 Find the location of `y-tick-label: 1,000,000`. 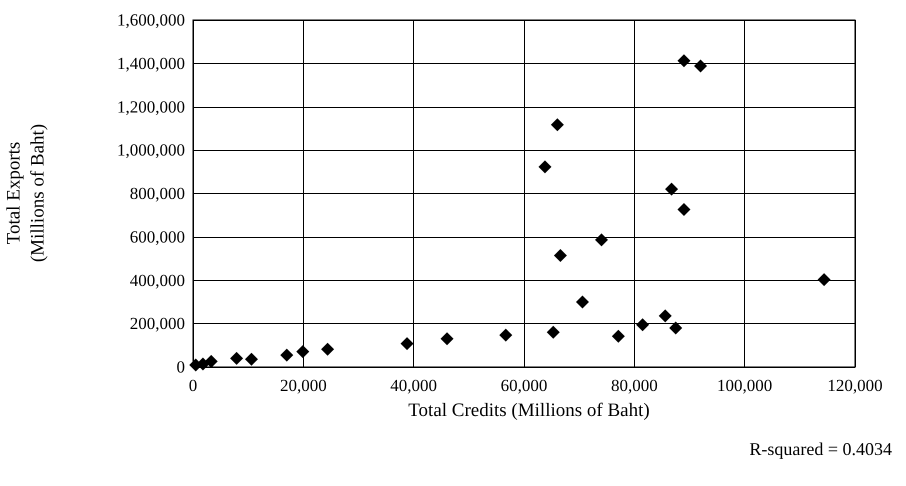

y-tick-label: 1,000,000 is located at coordinates (151, 150).